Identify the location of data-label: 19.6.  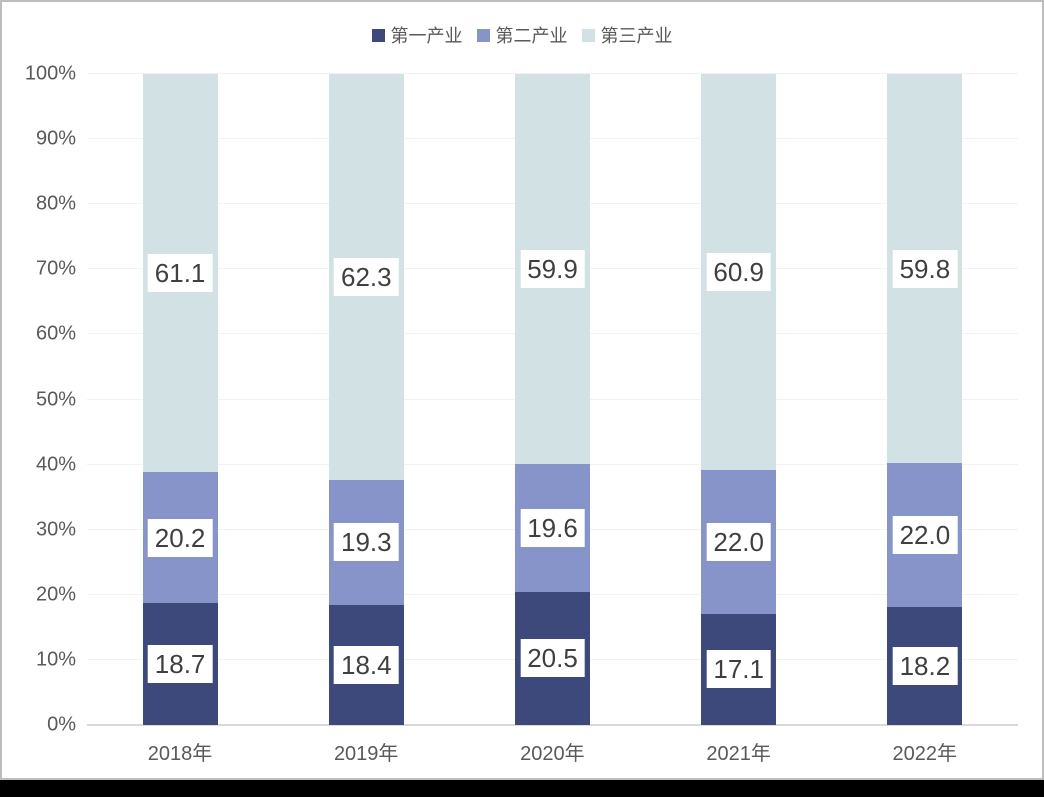
(552, 527).